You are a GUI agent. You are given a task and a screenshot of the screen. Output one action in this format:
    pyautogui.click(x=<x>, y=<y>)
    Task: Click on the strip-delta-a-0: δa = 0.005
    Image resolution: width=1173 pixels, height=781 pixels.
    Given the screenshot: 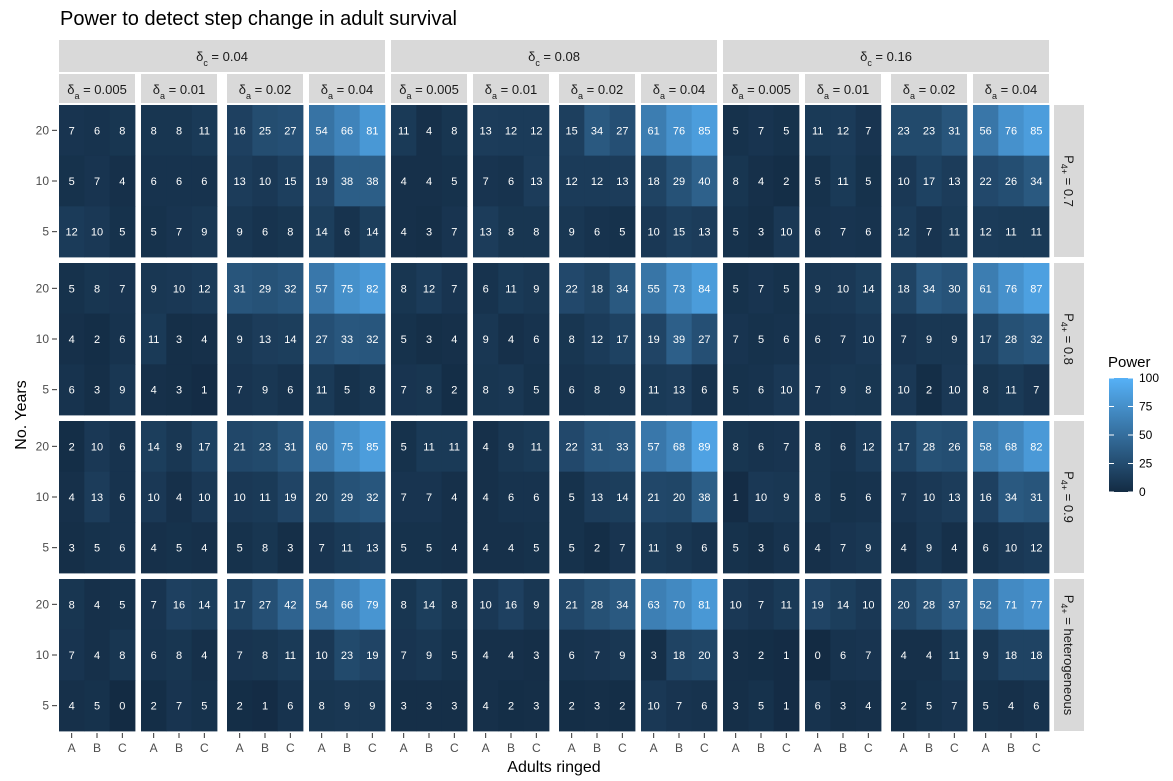 What is the action you would take?
    pyautogui.click(x=97, y=88)
    